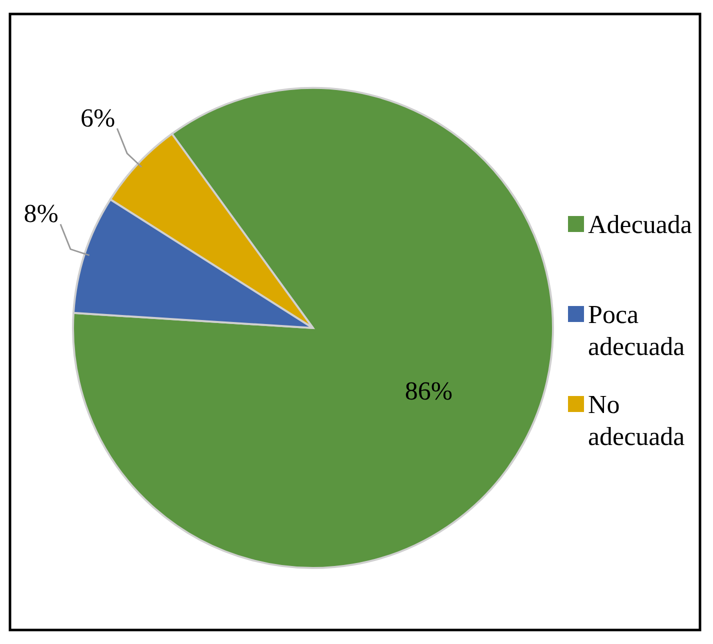  What do you see at coordinates (640, 224) in the screenshot?
I see `legend-label: Adecuada` at bounding box center [640, 224].